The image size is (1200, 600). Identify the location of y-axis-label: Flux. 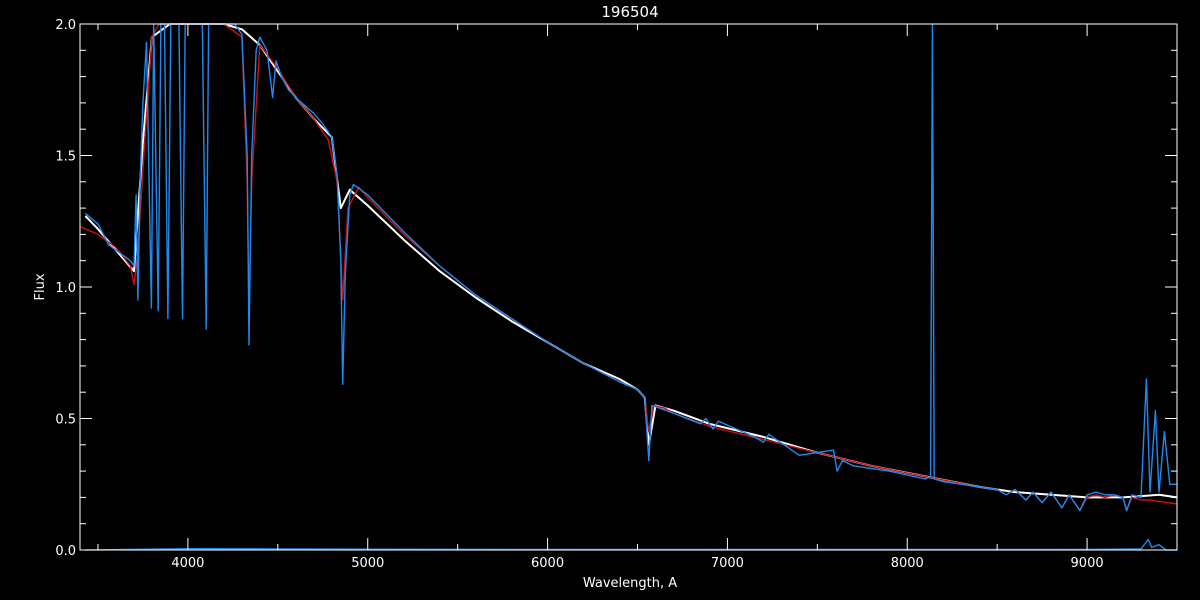
(40, 286).